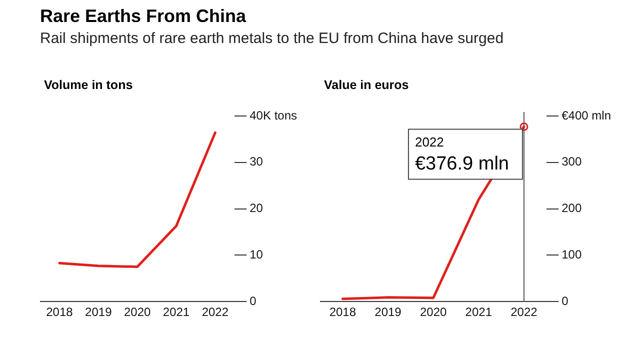  Describe the element at coordinates (257, 208) in the screenshot. I see `y-tick-label: 20` at that location.